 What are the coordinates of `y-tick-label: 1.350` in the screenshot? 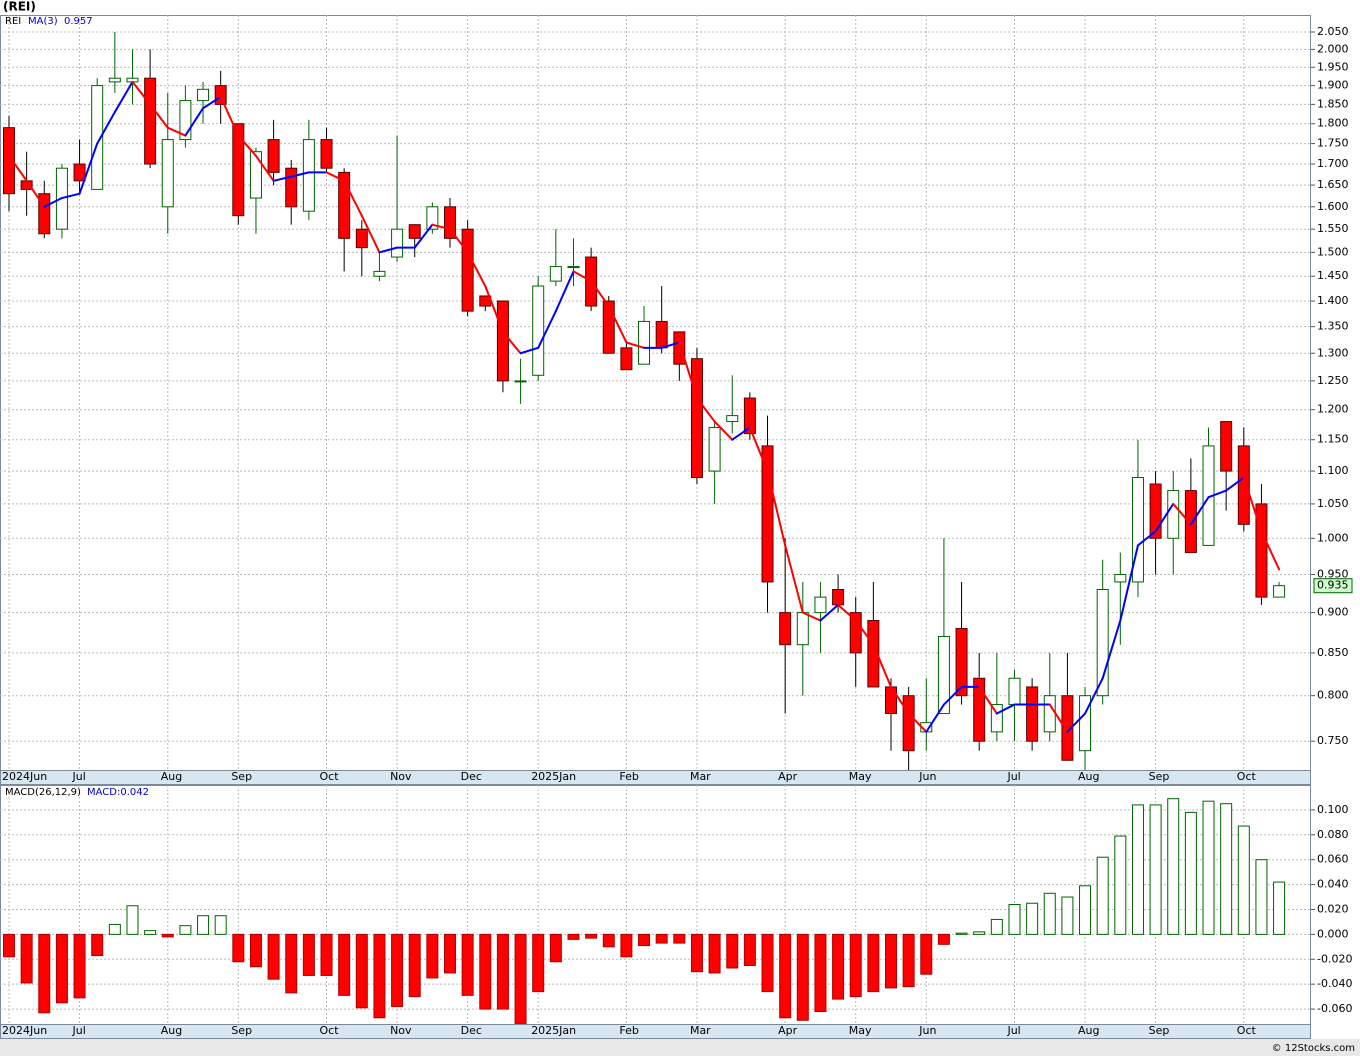 It's located at (1333, 326).